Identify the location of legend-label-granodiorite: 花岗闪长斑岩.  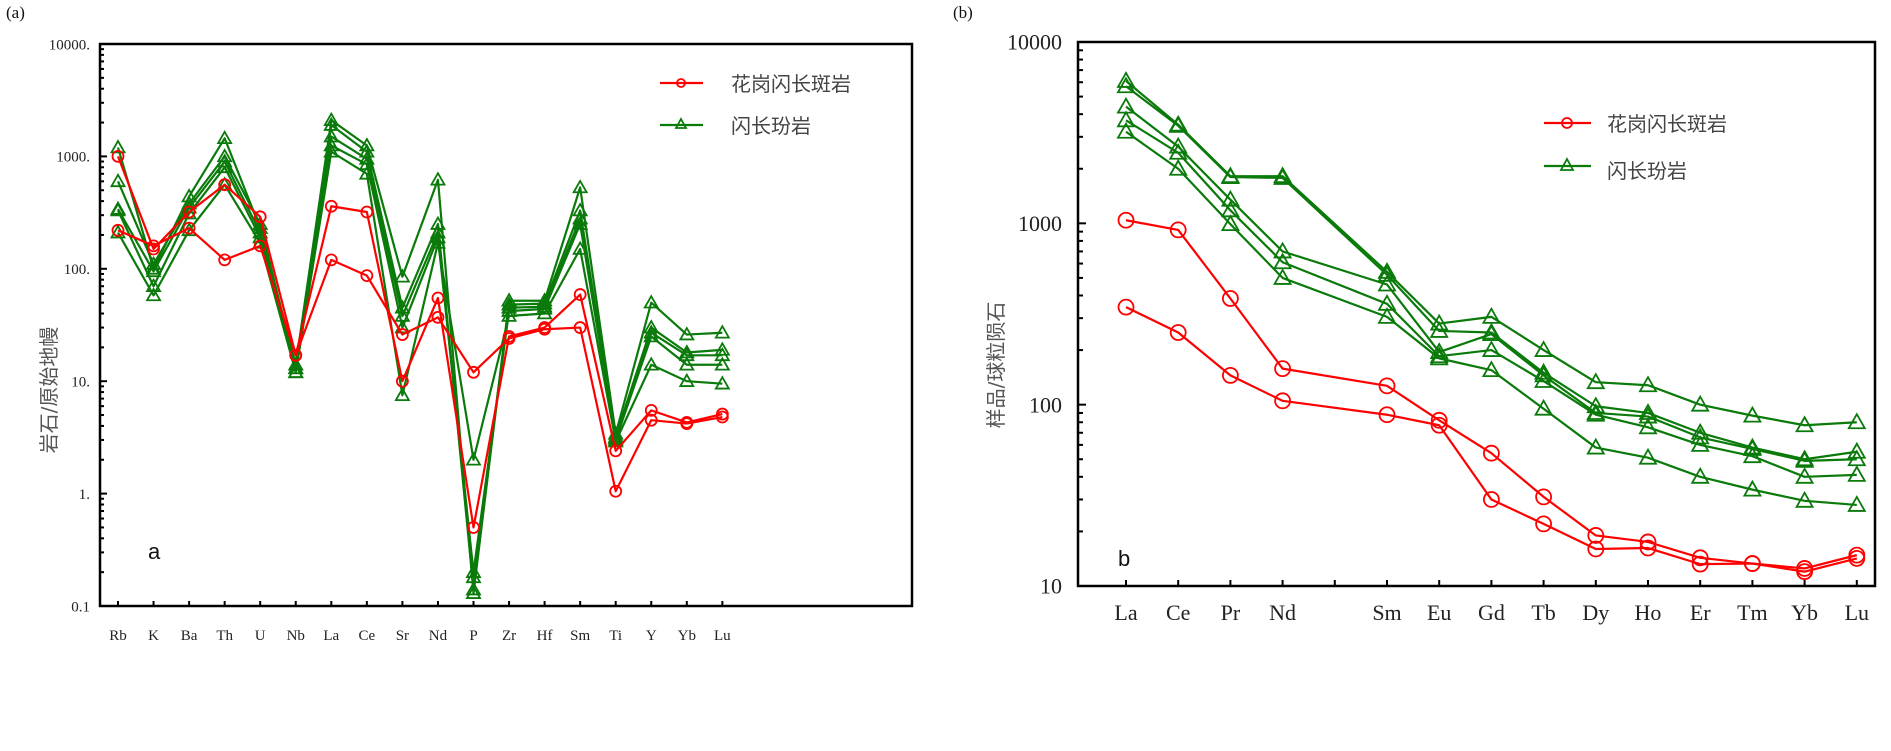
(791, 84).